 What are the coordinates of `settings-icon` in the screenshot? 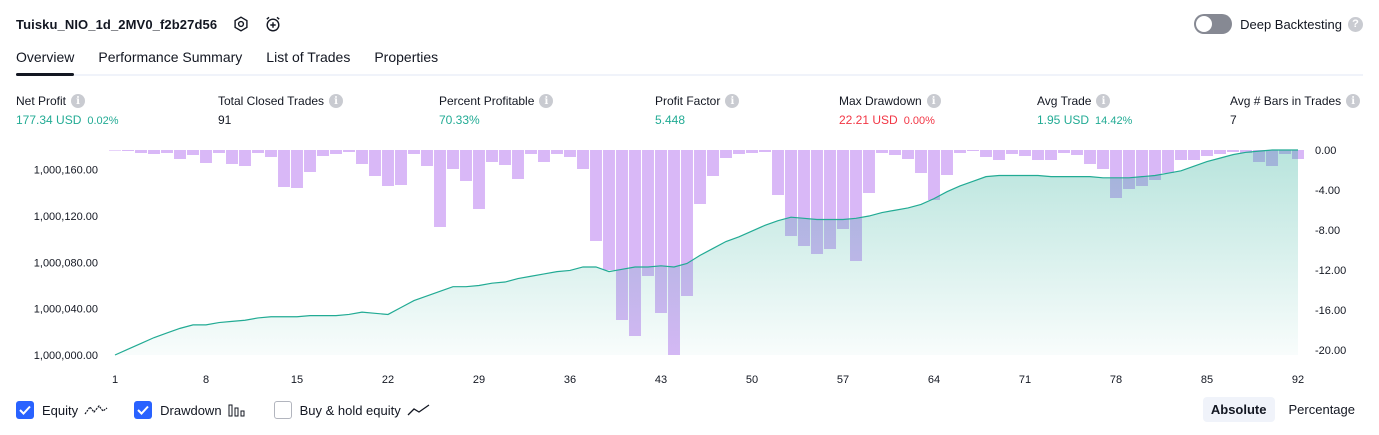 It's located at (241, 24).